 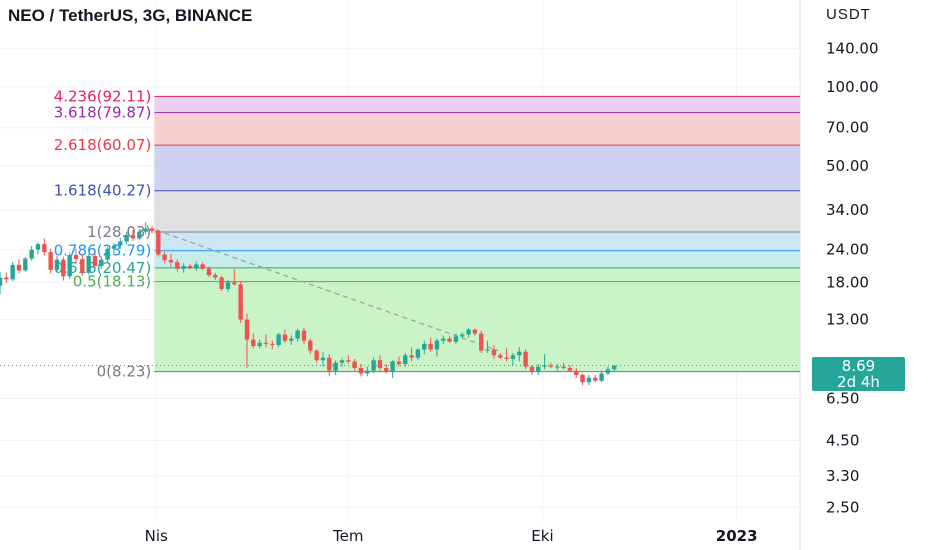 I want to click on price-tick-label: 18.00, so click(x=847, y=282).